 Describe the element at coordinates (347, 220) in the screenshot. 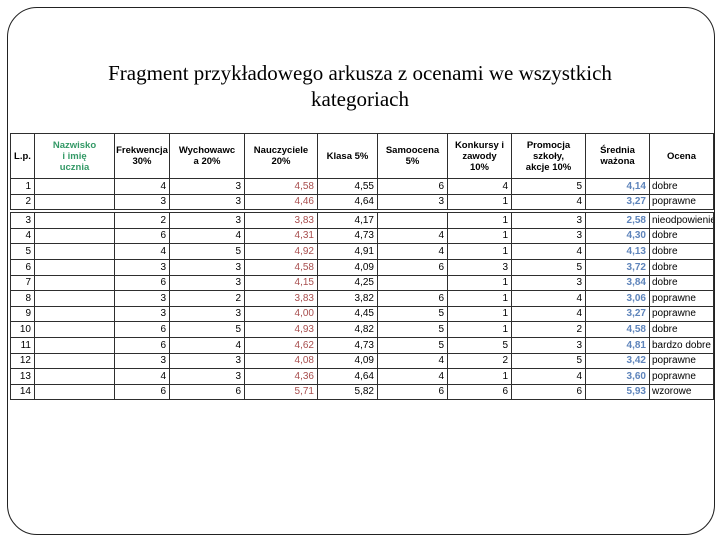

I see `cell-klasa: 4,17` at that location.